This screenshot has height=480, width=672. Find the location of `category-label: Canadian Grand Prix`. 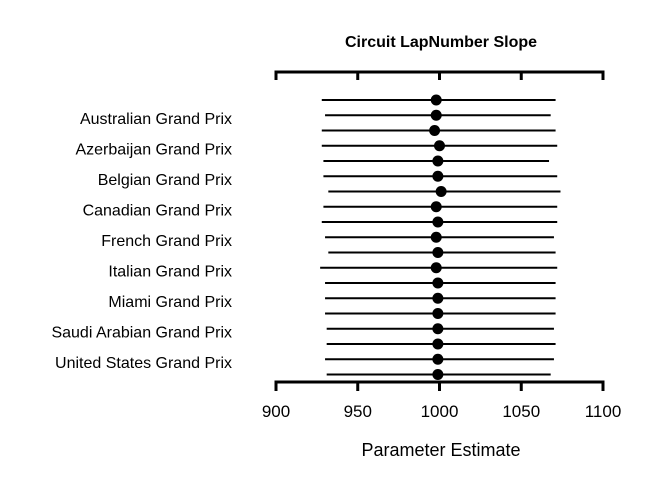

category-label: Canadian Grand Prix is located at coordinates (157, 211).